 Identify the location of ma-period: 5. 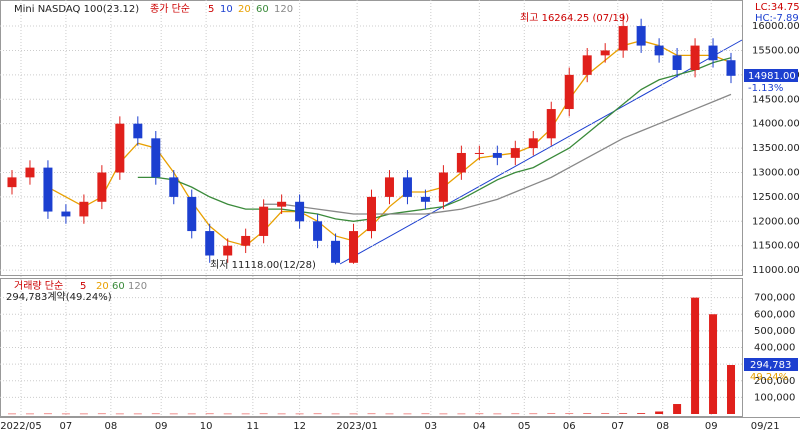
(211, 9).